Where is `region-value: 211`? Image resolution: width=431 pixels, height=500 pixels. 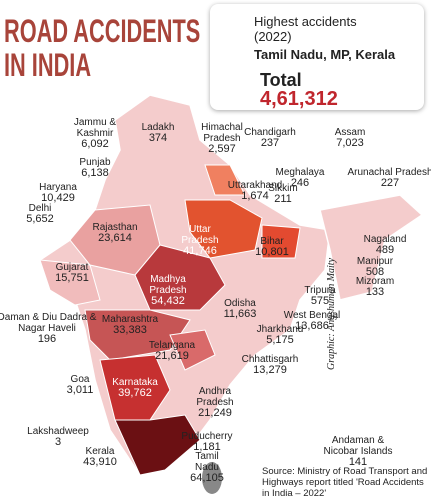
region-value: 211 is located at coordinates (283, 199).